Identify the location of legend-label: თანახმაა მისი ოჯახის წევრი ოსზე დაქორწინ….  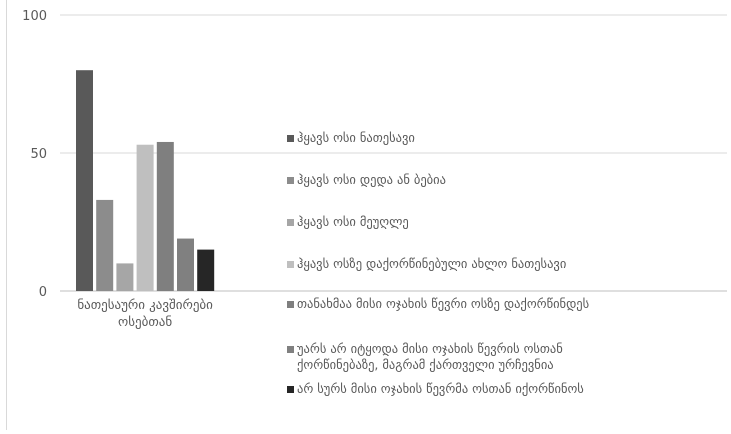
(443, 303).